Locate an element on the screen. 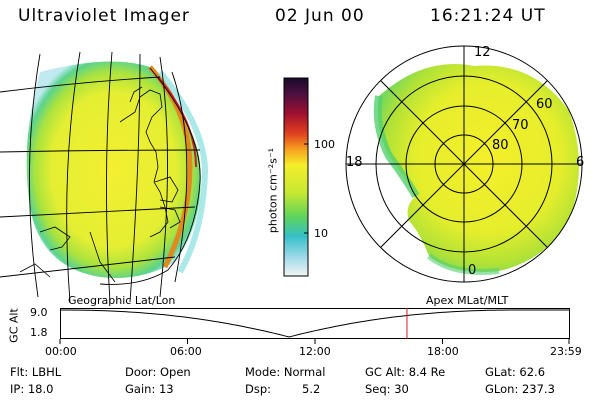 This screenshot has width=600, height=400. glon-info: GLon: 237.3 is located at coordinates (520, 389).